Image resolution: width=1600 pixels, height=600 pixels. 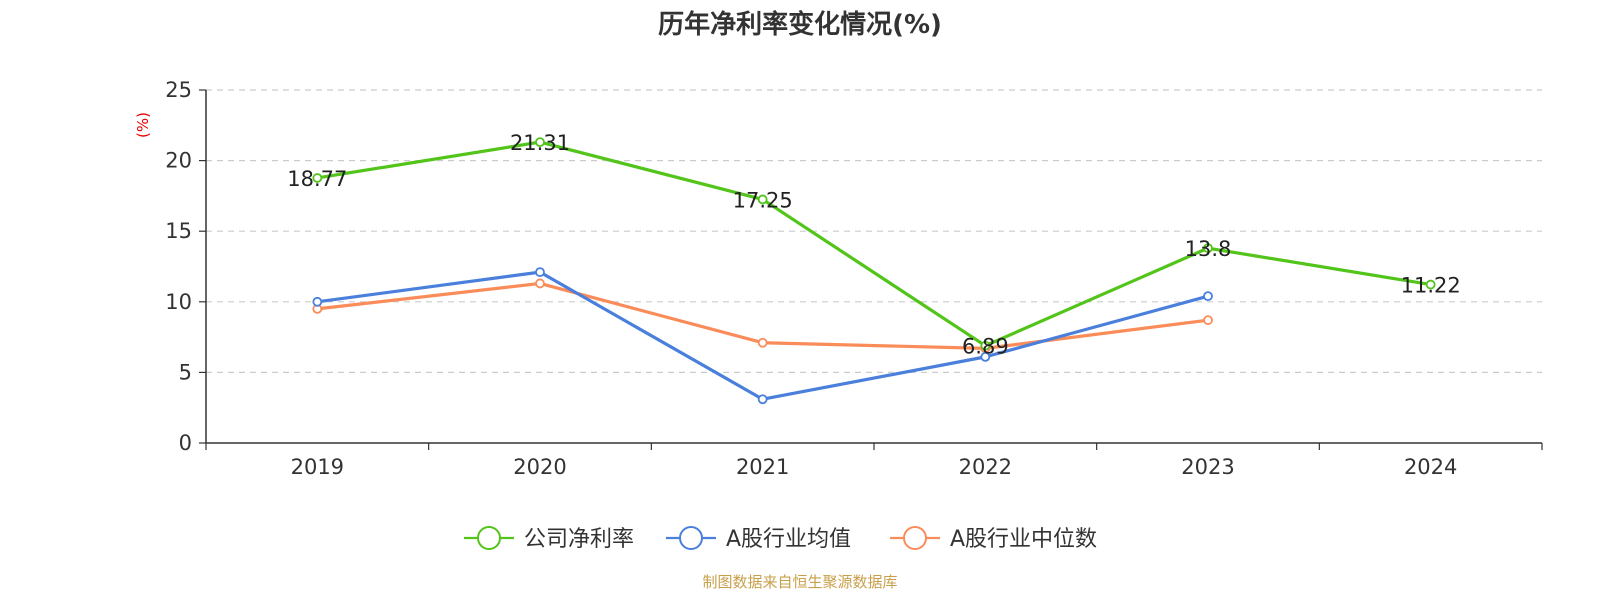 What do you see at coordinates (178, 161) in the screenshot?
I see `y-tick-label: 20` at bounding box center [178, 161].